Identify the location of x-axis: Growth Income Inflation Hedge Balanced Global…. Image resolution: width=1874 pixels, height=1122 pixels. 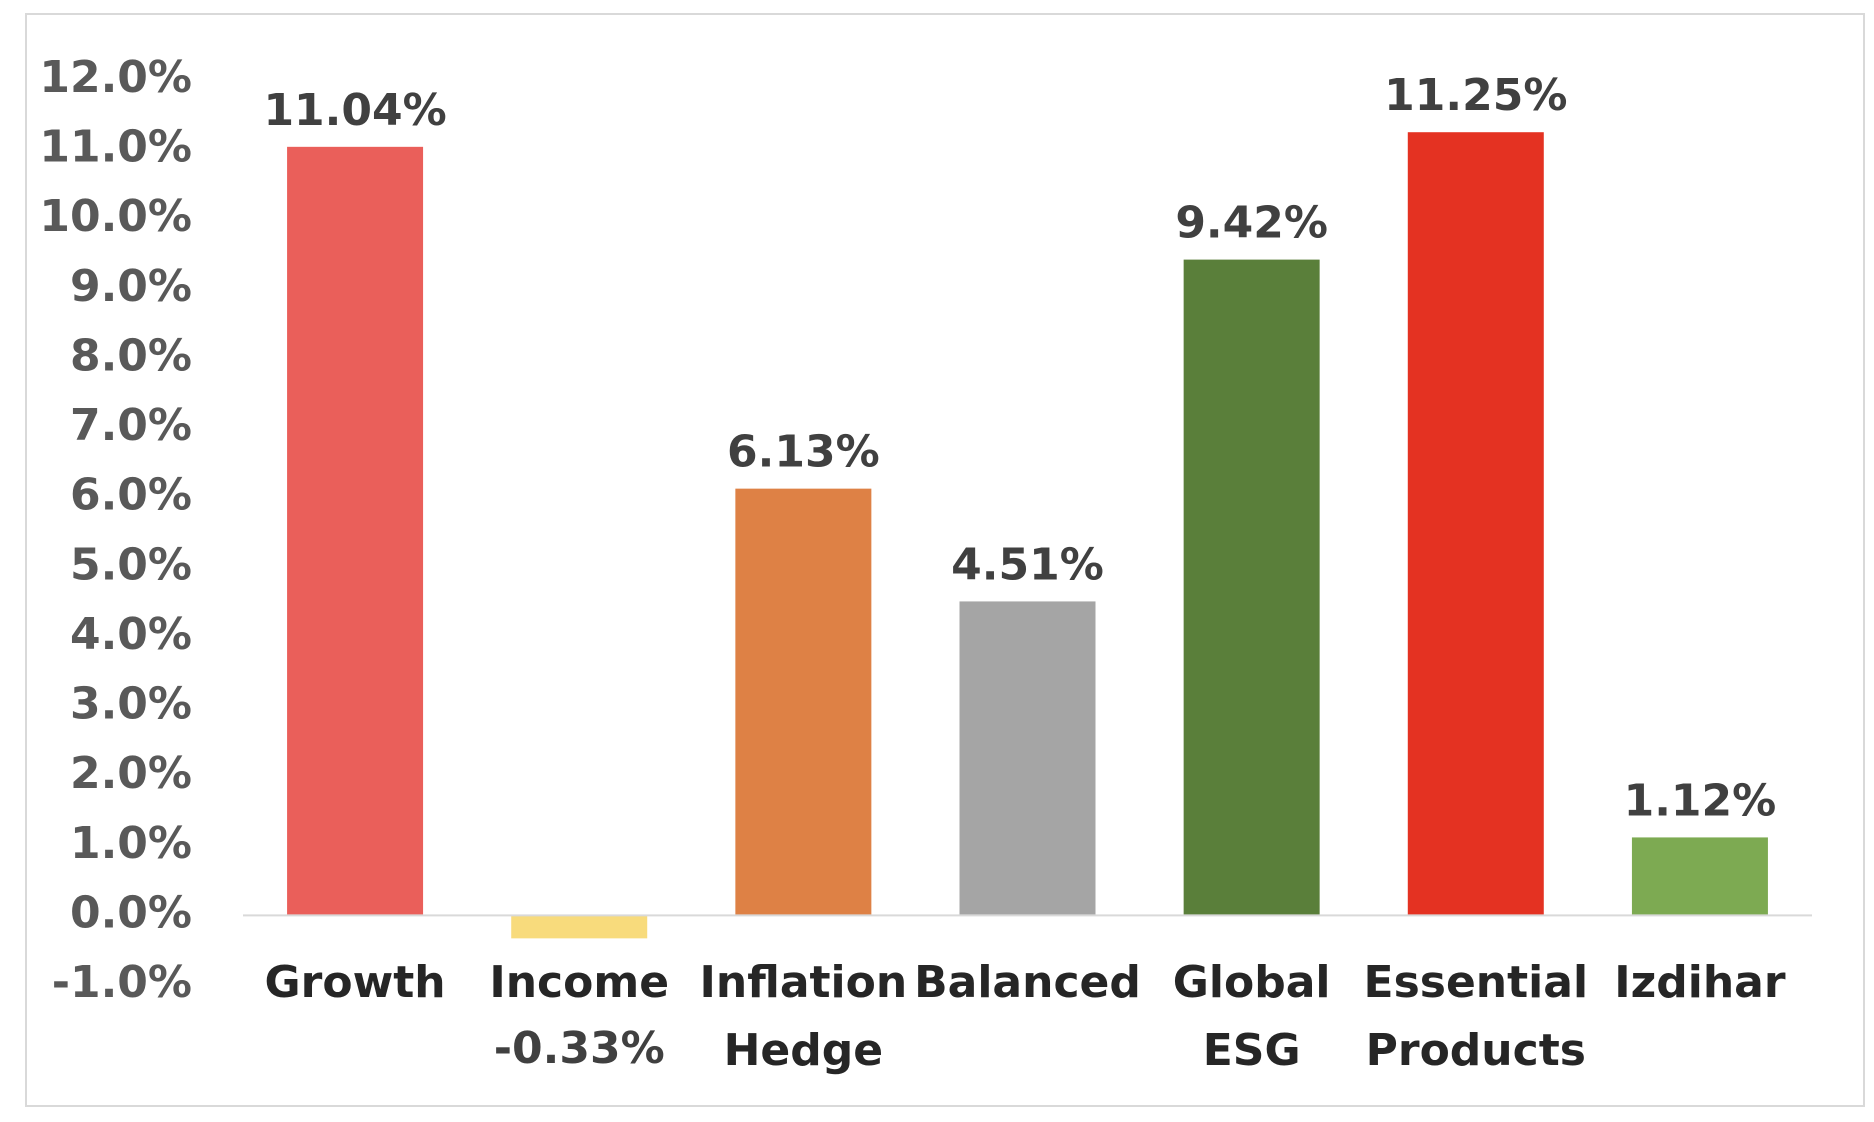
(1025, 1016).